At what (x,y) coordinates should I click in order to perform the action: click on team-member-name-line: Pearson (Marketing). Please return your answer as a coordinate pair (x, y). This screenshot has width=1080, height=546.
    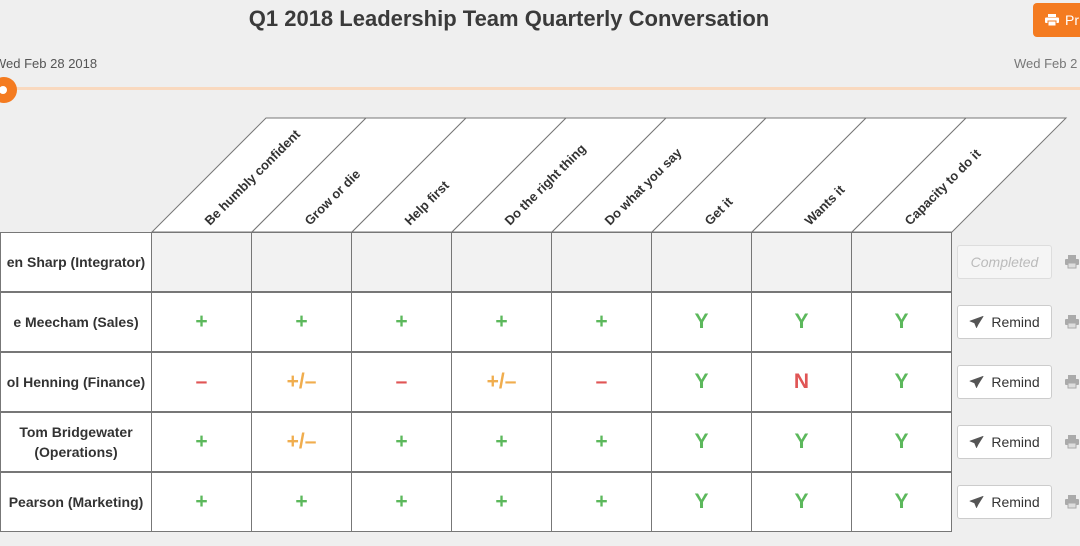
    Looking at the image, I should click on (76, 502).